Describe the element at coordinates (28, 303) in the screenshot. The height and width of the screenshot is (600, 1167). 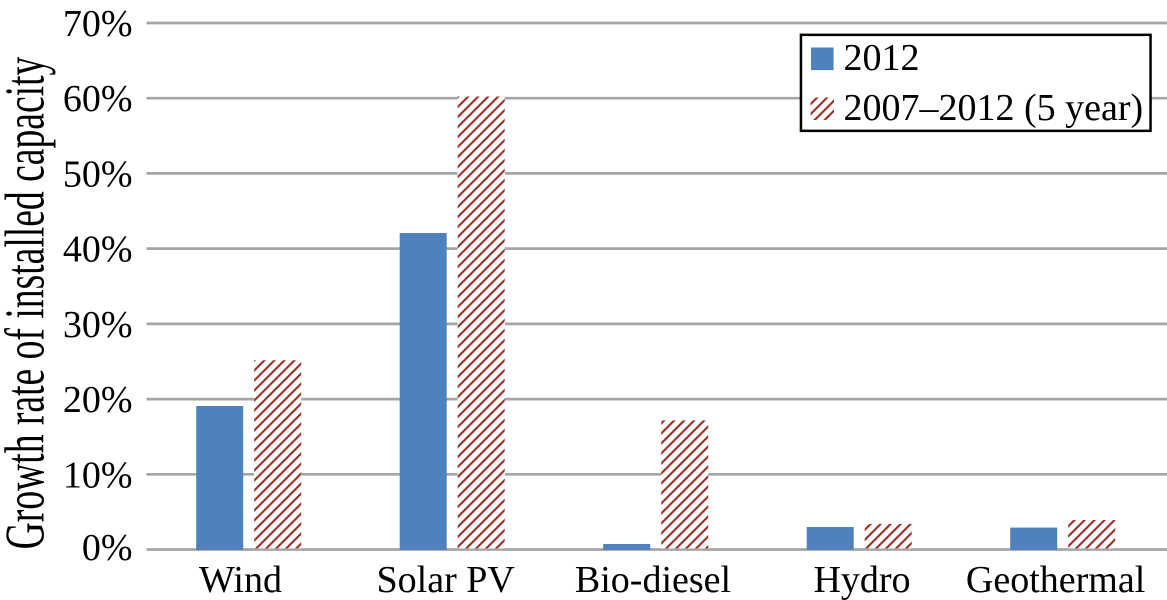
I see `svg-text:Growth rate of installed capac: Growth rate of installed capacity` at that location.